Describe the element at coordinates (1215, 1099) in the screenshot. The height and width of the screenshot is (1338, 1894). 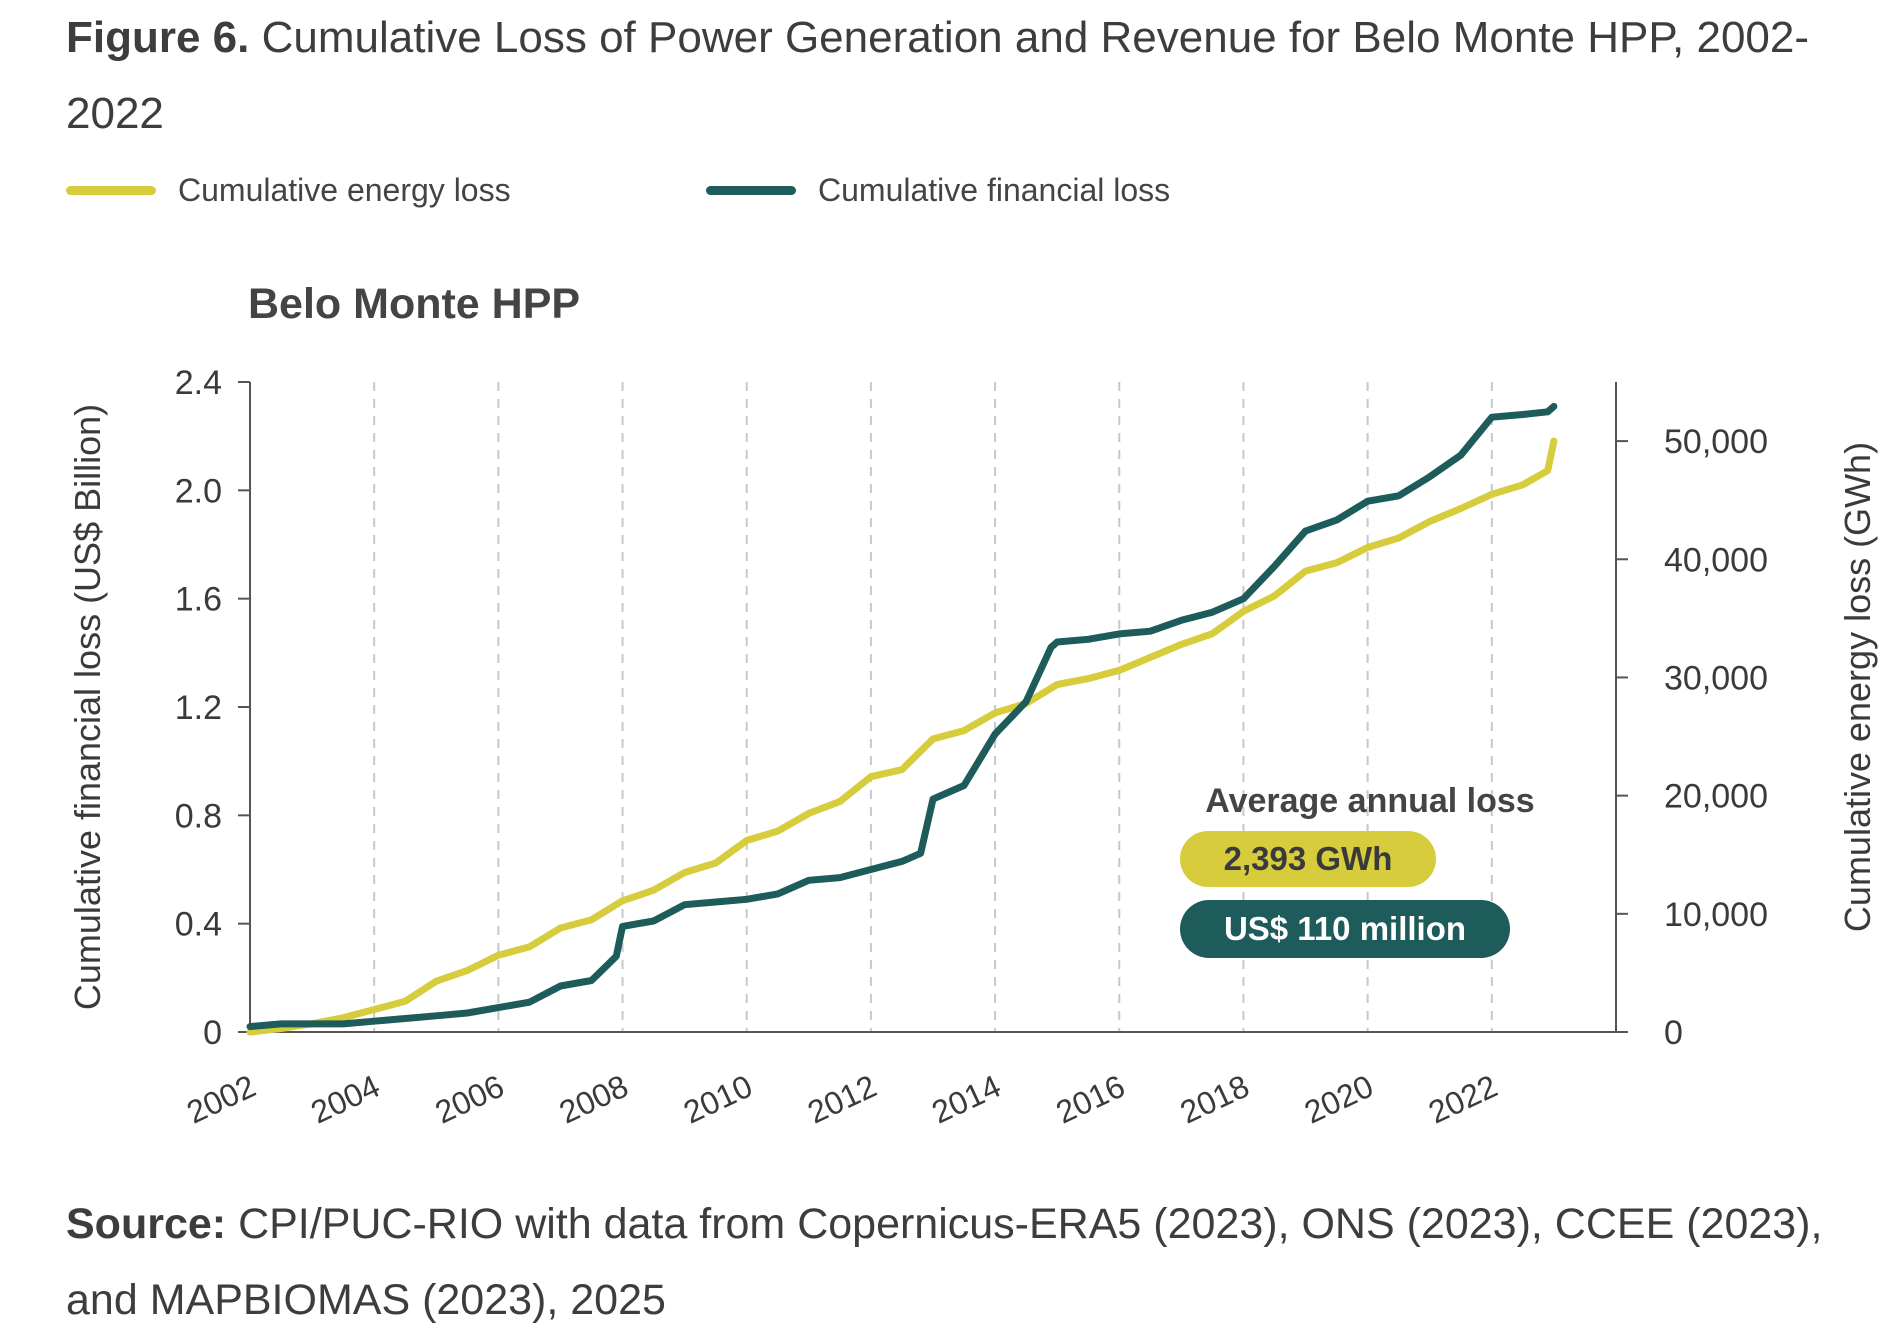
I see `x-tick-label: 2018` at that location.